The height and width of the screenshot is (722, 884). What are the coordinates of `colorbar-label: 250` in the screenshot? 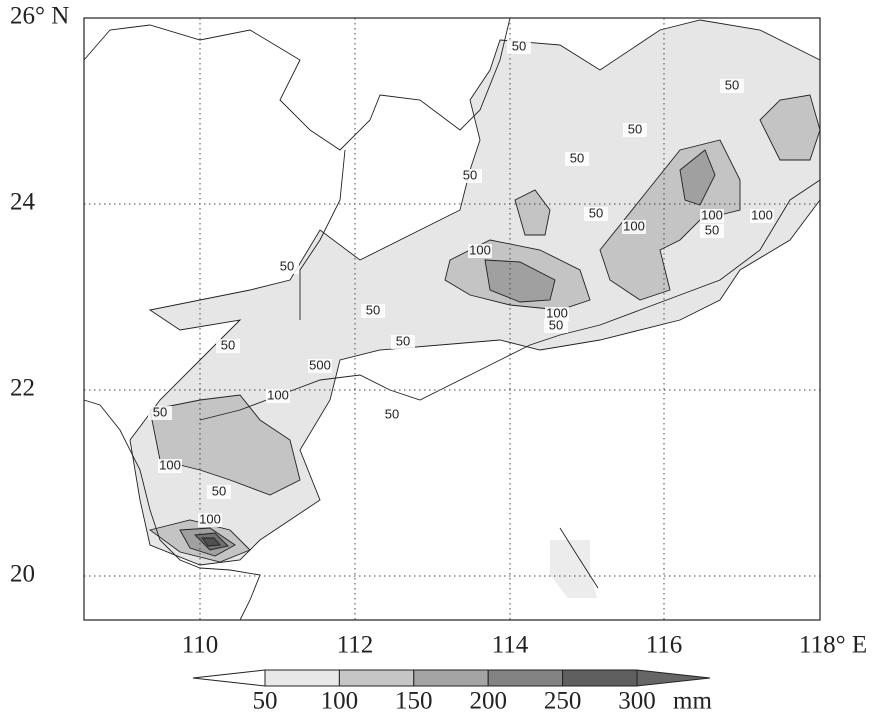 It's located at (563, 701).